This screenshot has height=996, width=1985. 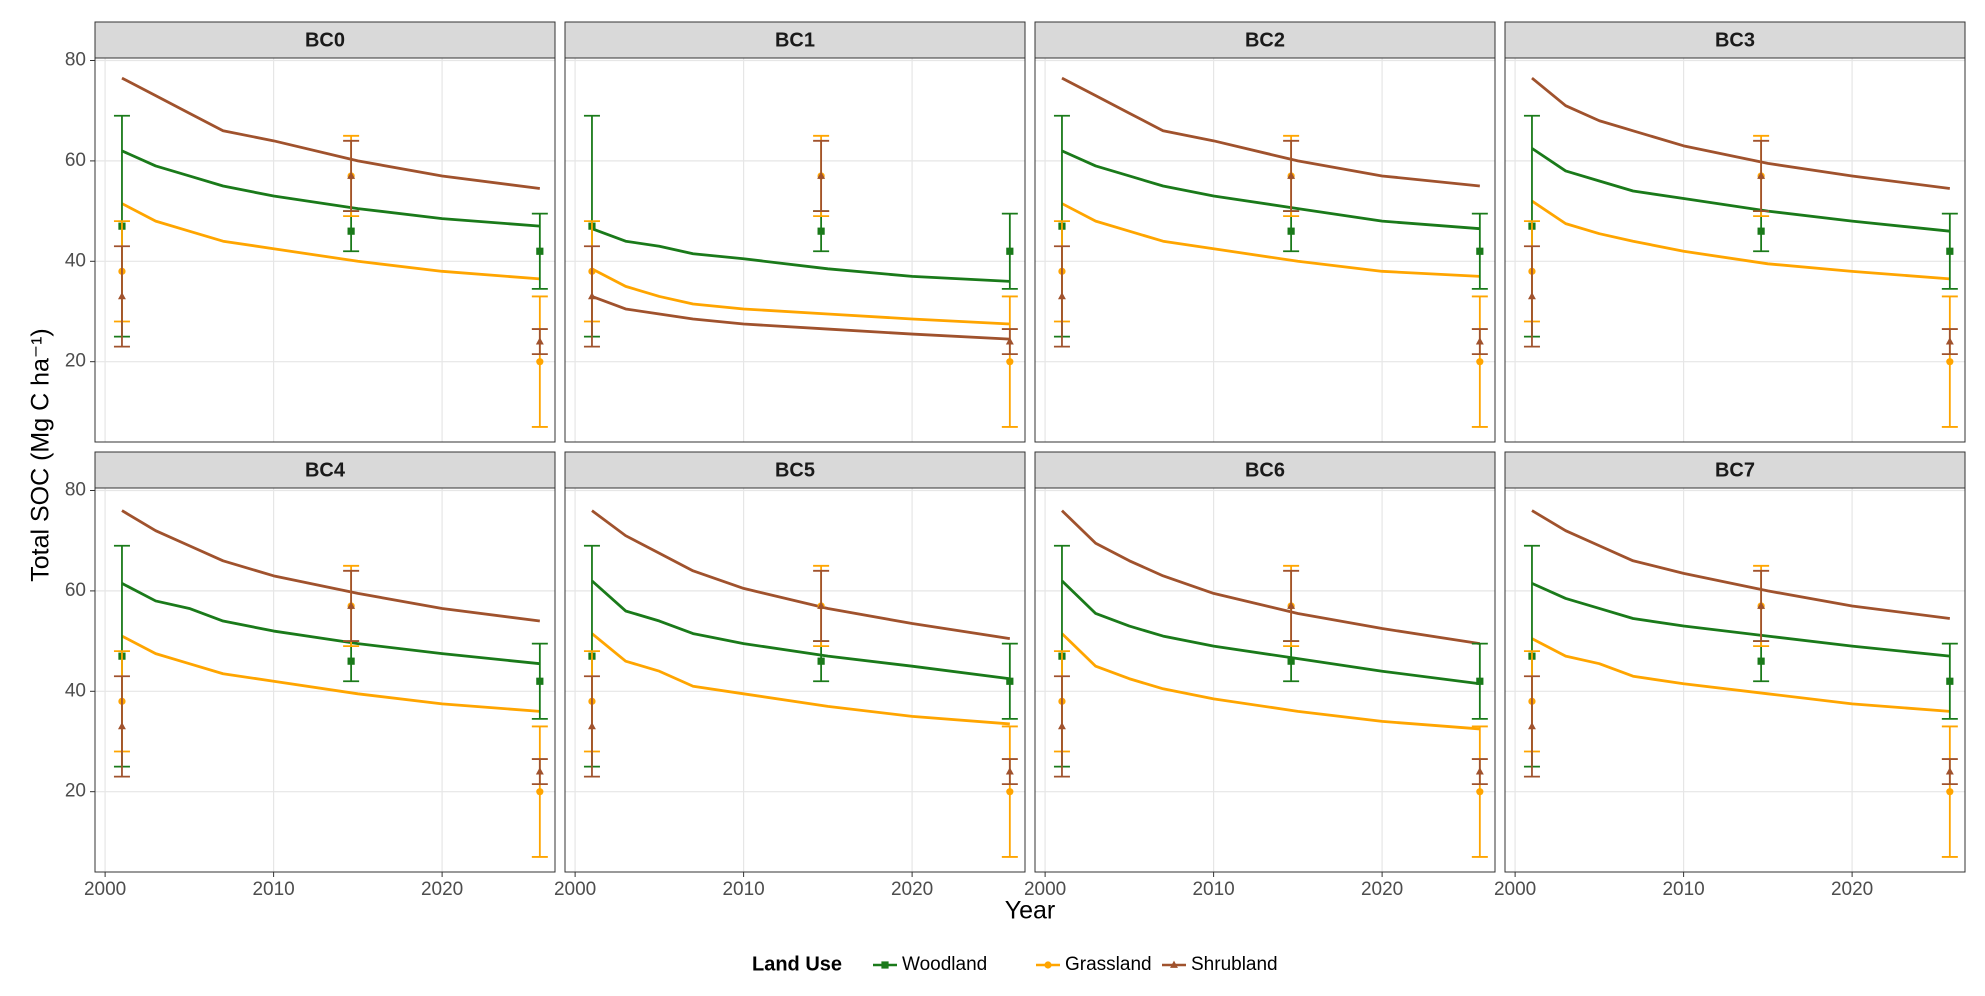 What do you see at coordinates (1234, 964) in the screenshot?
I see `legend-label: Shrubland` at bounding box center [1234, 964].